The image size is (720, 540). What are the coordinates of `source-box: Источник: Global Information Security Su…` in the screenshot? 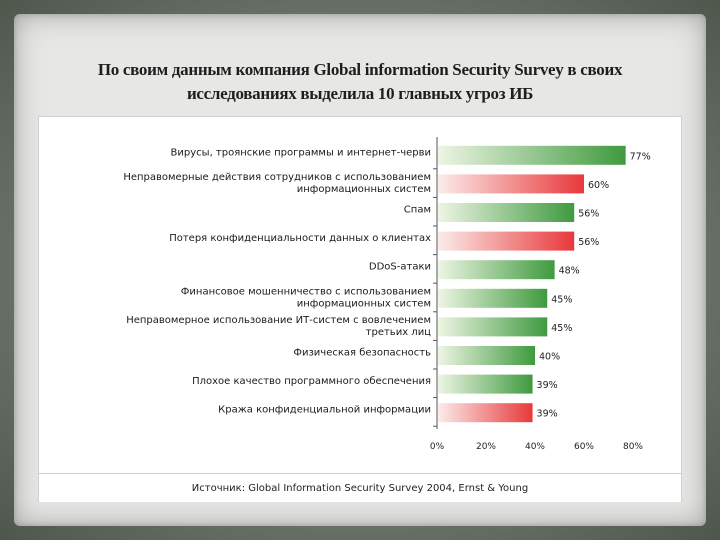 It's located at (360, 487).